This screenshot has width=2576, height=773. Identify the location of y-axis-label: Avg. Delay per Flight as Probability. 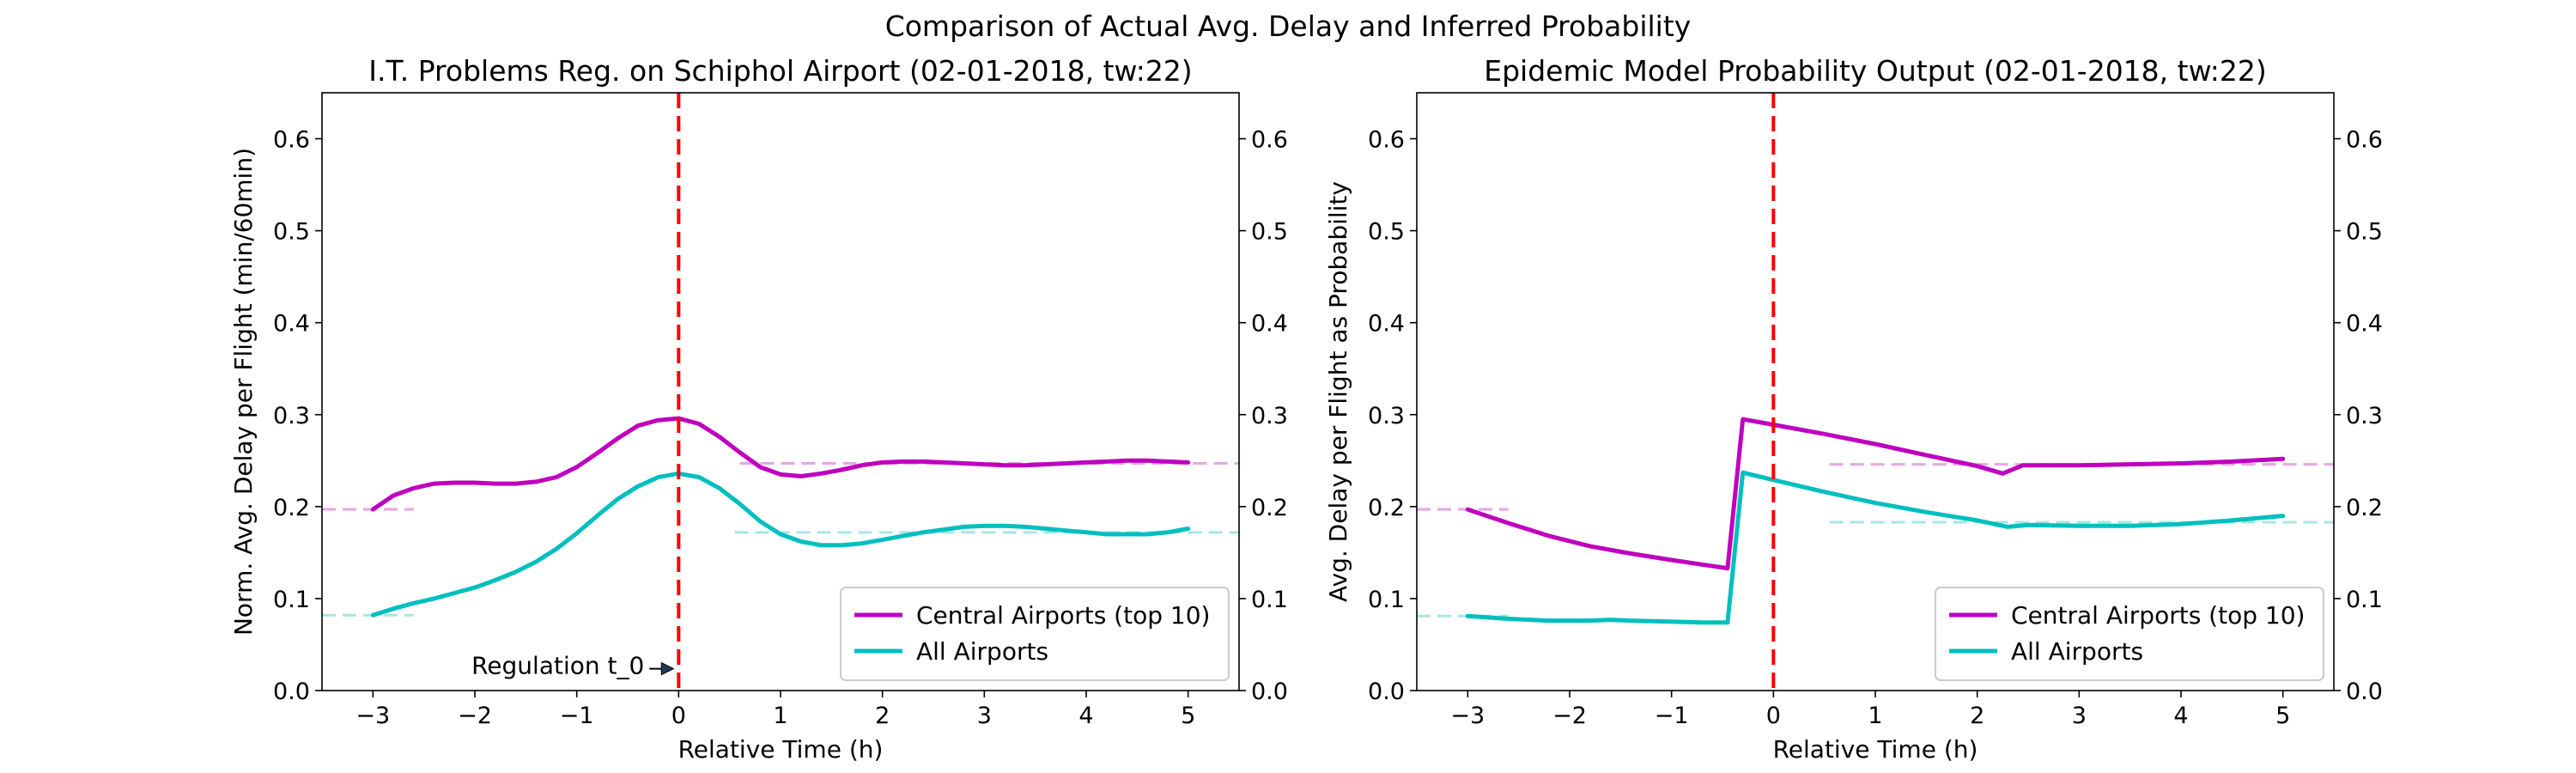
(1338, 391).